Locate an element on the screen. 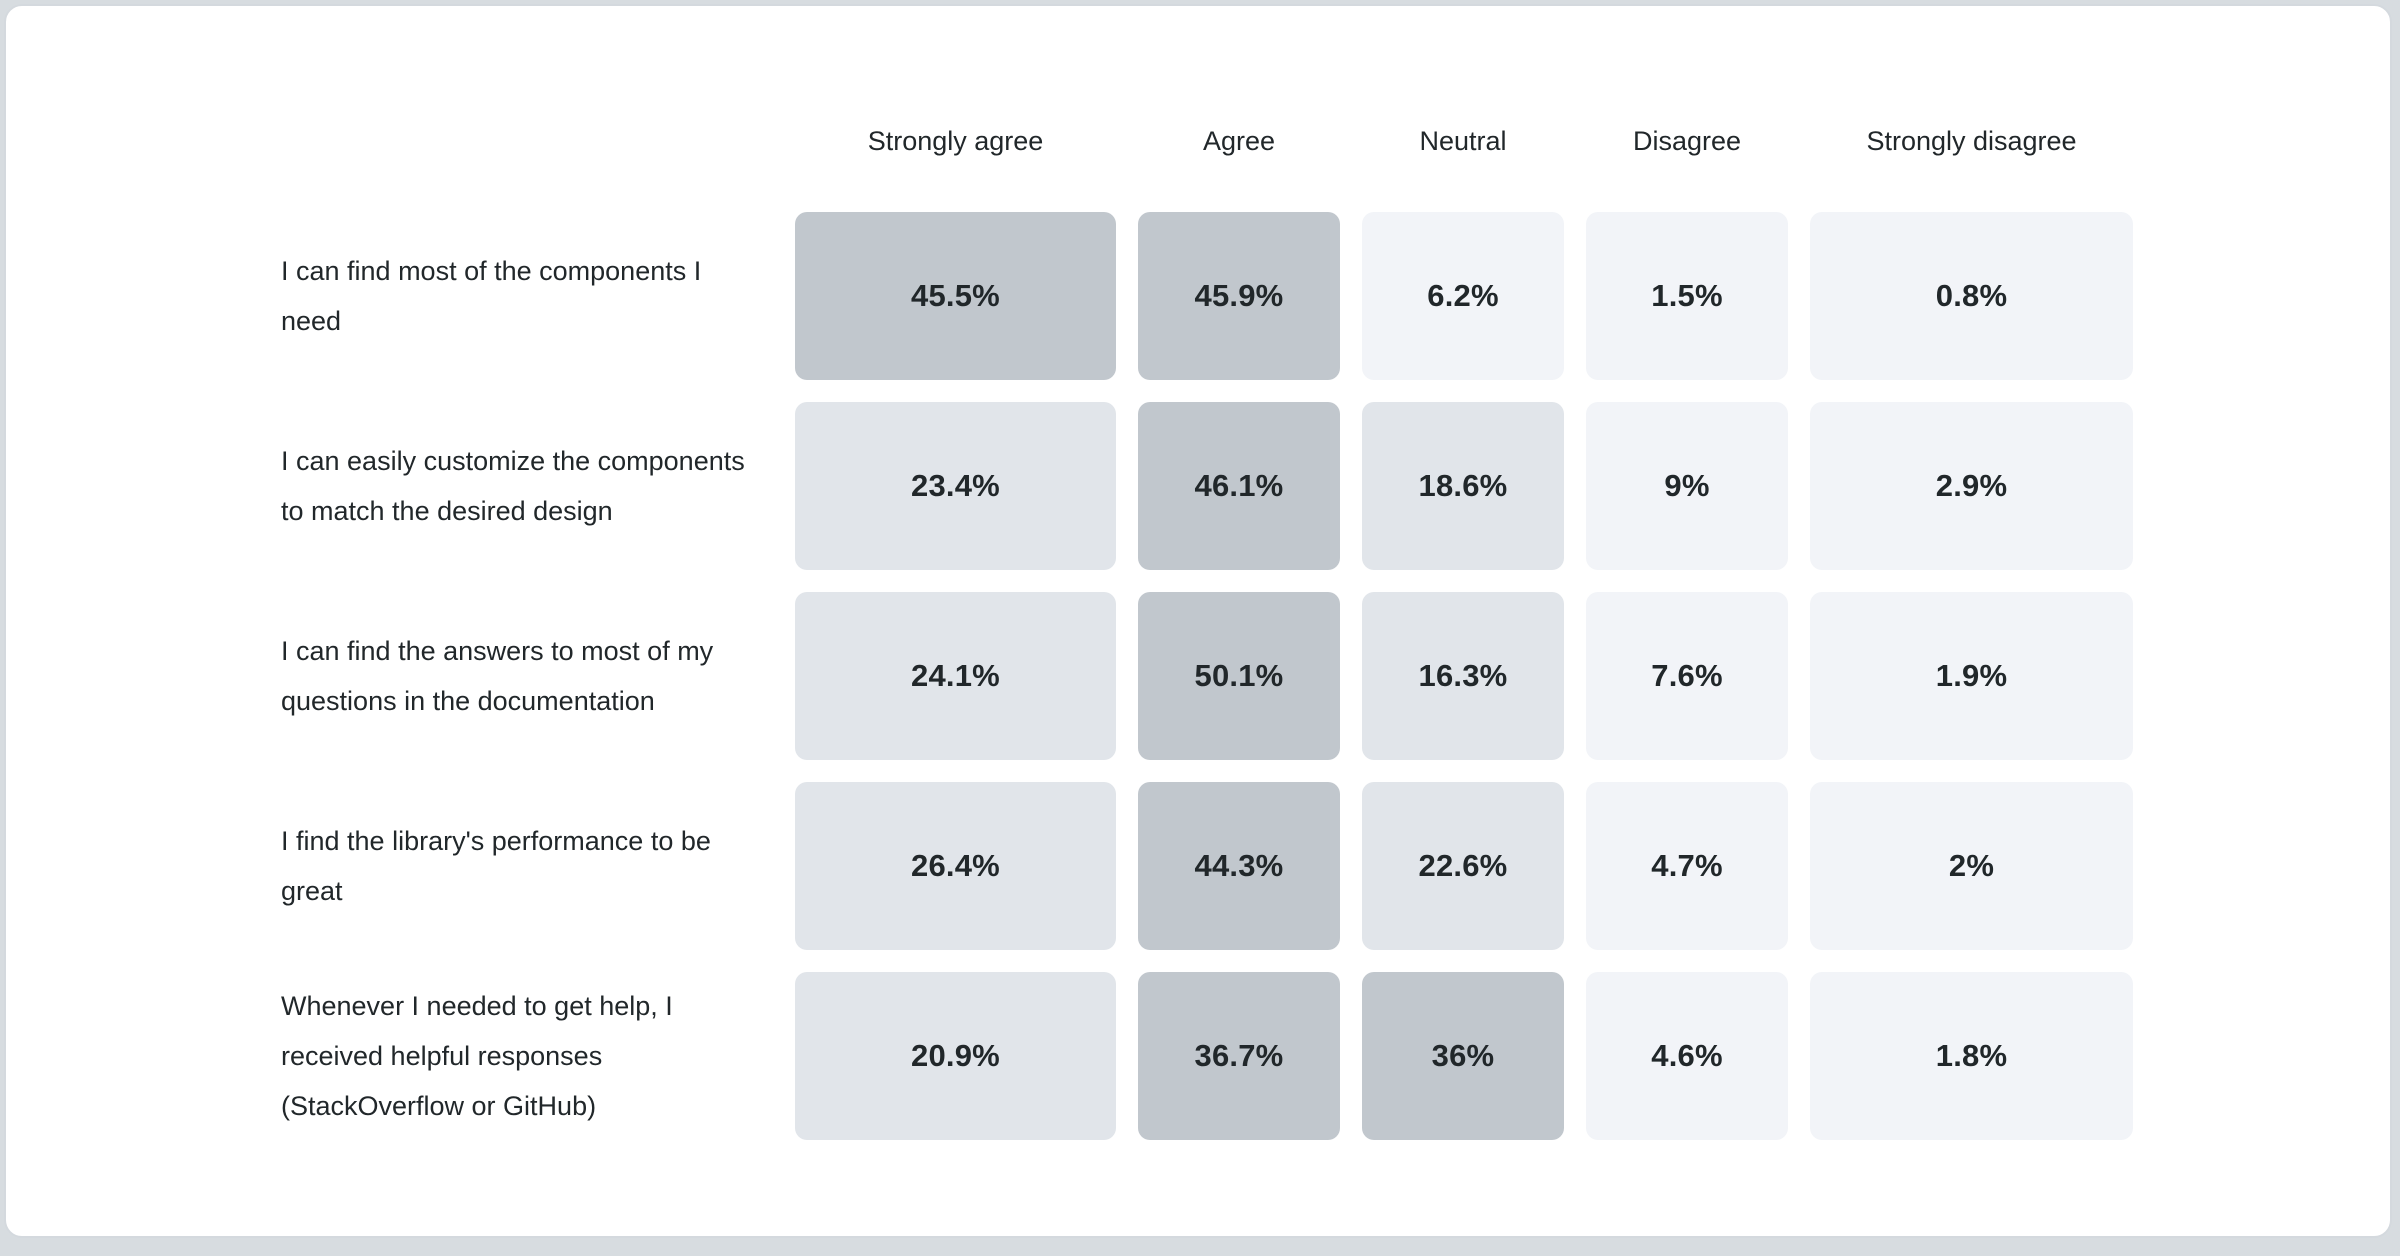 The width and height of the screenshot is (2400, 1256). heatmap-cell: 36.7% is located at coordinates (1239, 1056).